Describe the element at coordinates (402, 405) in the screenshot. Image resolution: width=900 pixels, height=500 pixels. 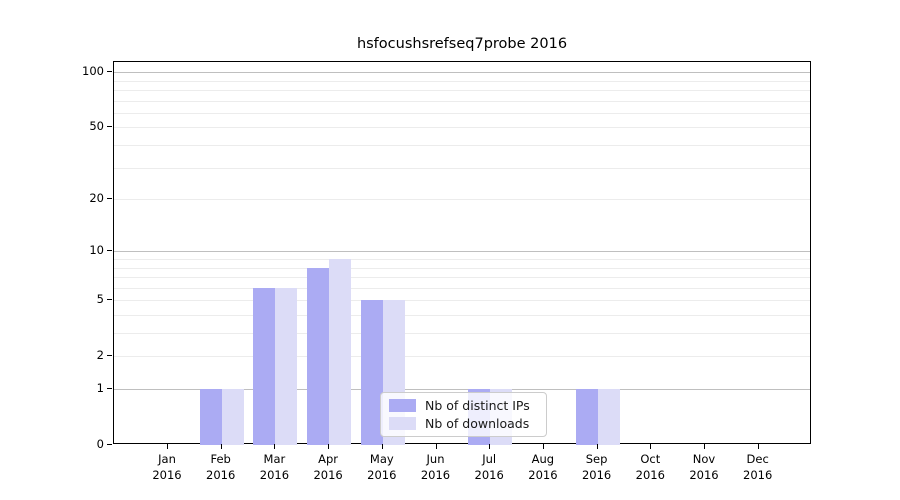
I see `legend-swatch-distinct-ips` at that location.